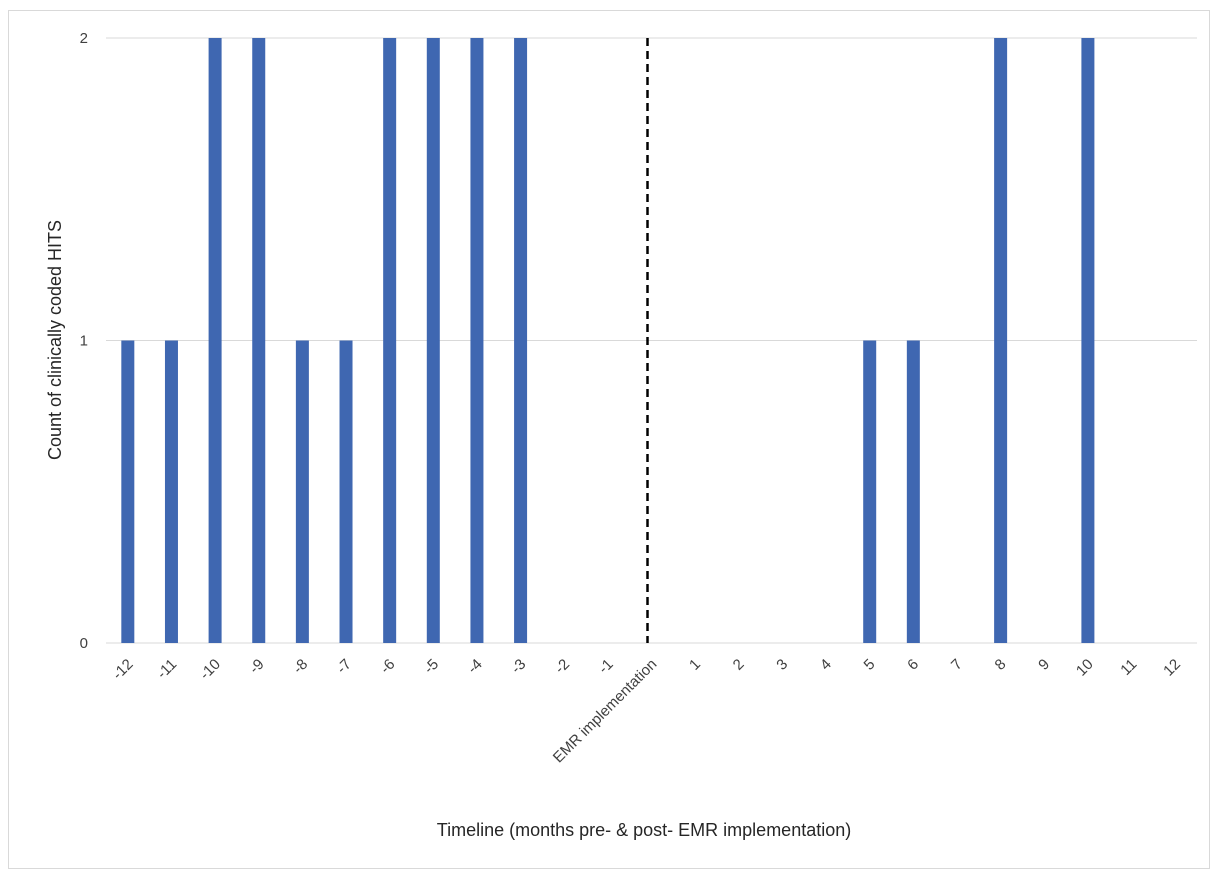 This screenshot has width=1212, height=872. Describe the element at coordinates (913, 665) in the screenshot. I see `x-tick-label: 6` at that location.